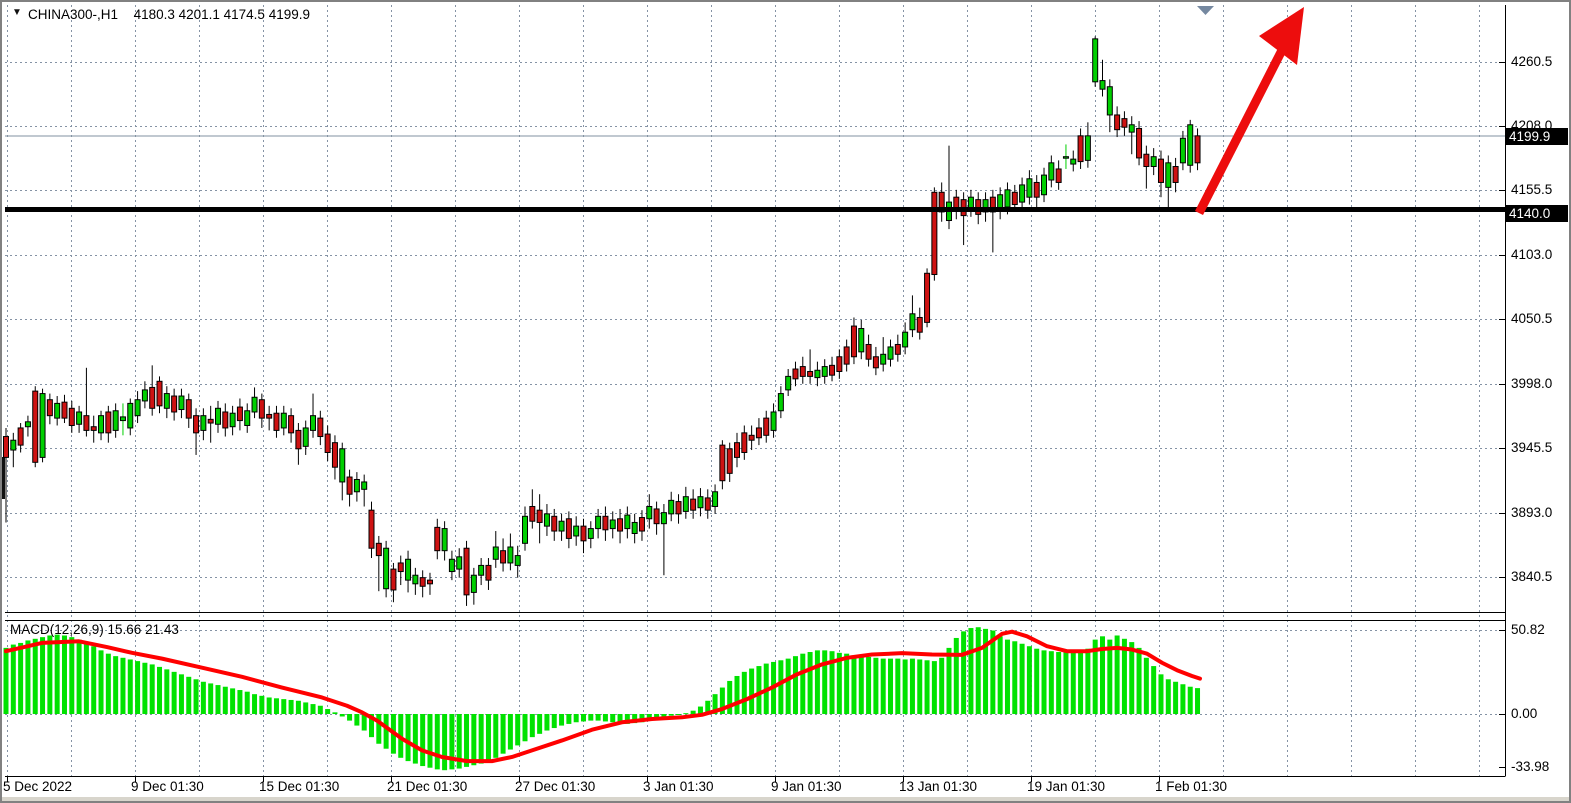  I want to click on time-marker-icon, so click(1205, 10).